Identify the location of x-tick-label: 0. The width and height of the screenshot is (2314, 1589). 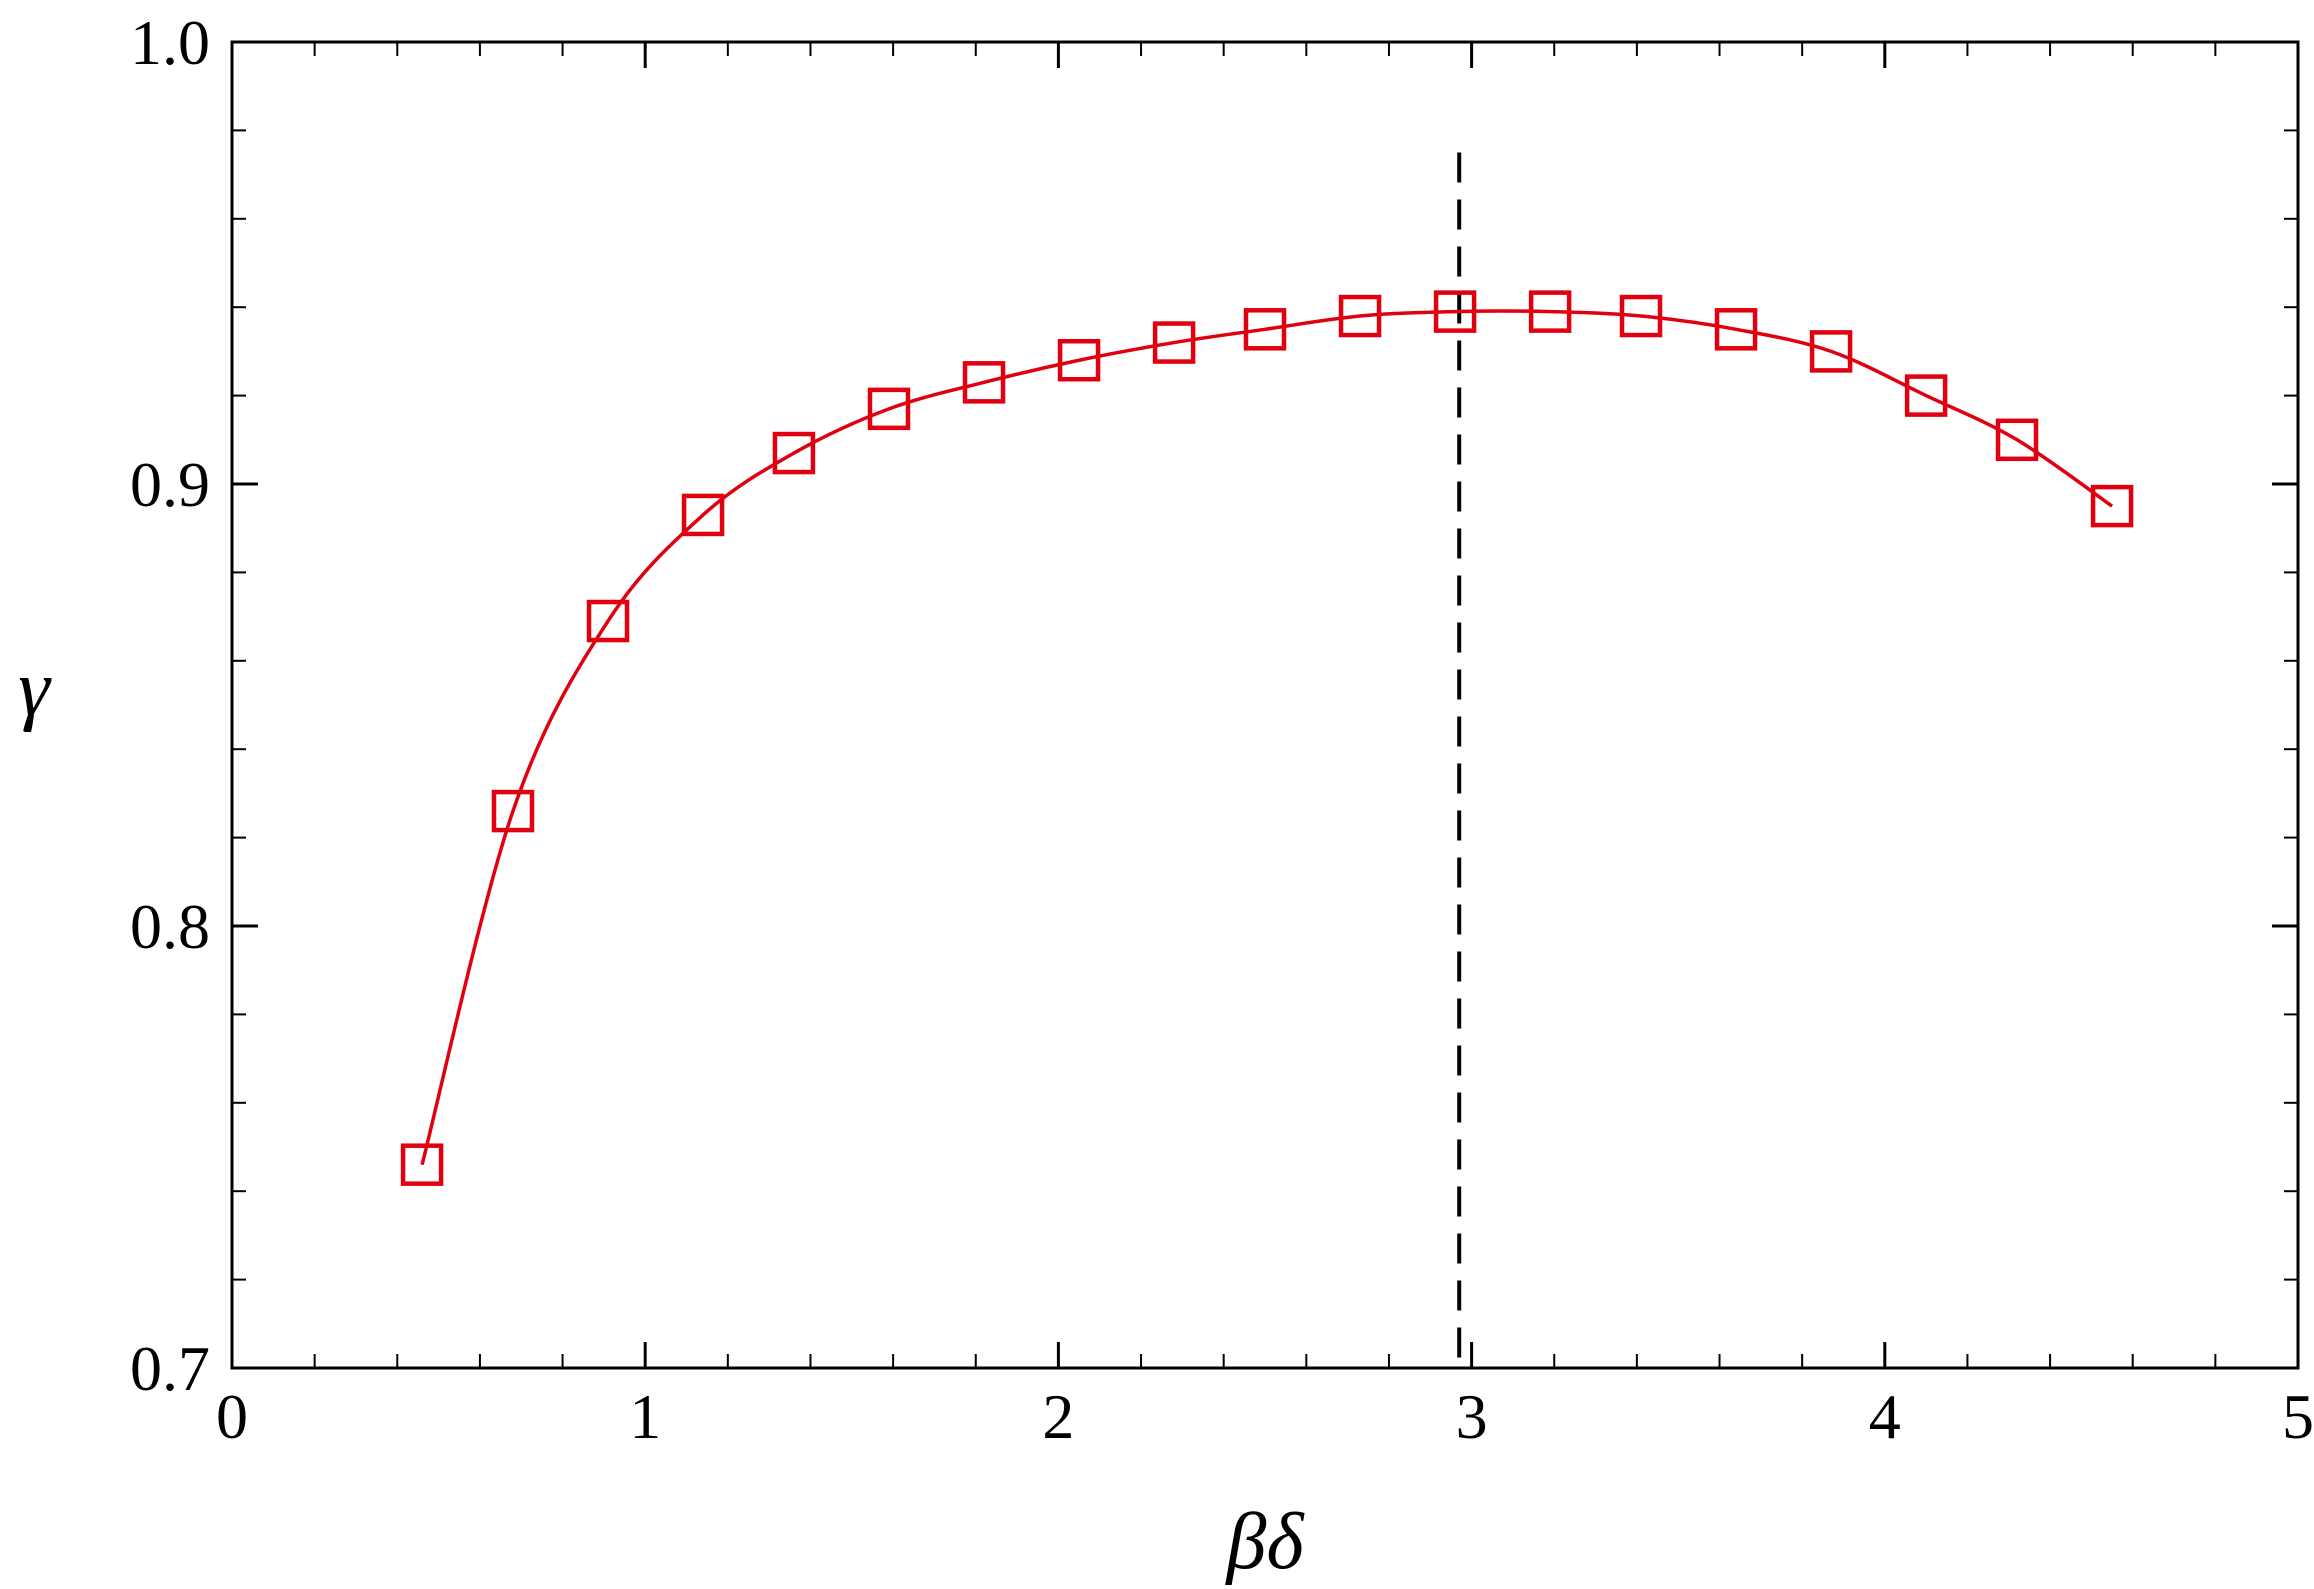
(232, 1416).